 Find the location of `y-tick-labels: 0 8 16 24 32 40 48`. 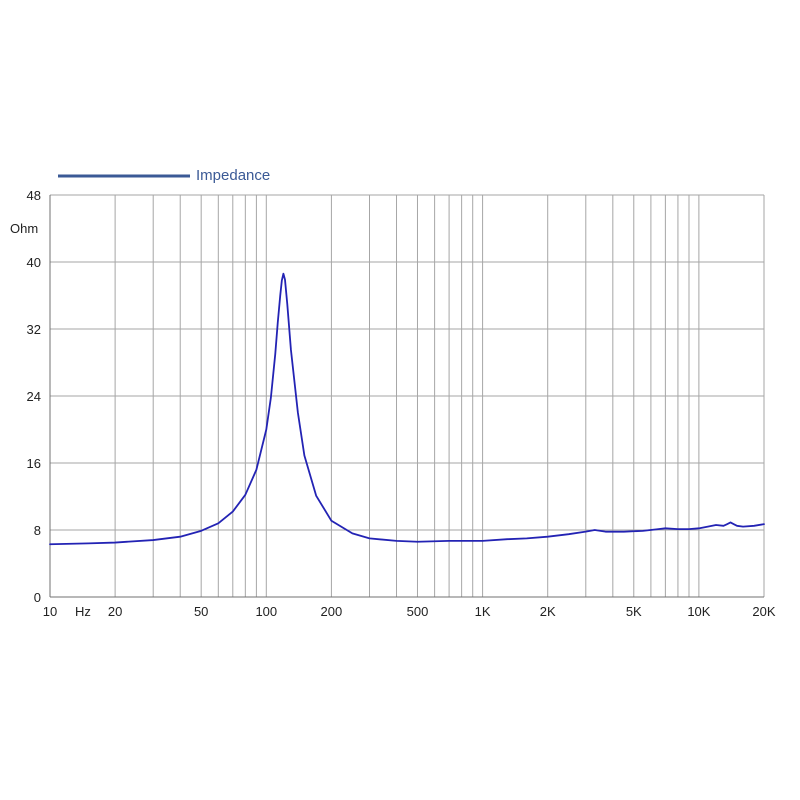

y-tick-labels: 0 8 16 24 32 40 48 is located at coordinates (34, 396).